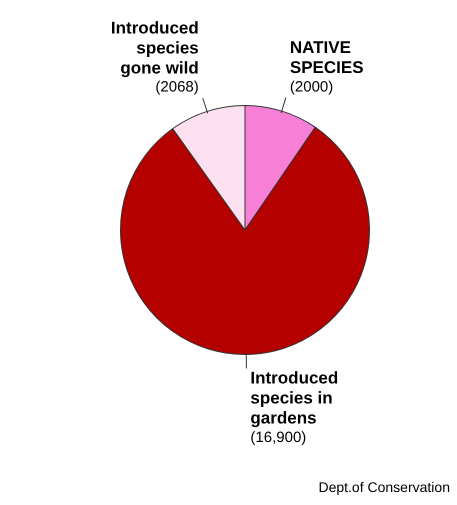 The height and width of the screenshot is (505, 457). What do you see at coordinates (278, 437) in the screenshot?
I see `data-label: (16,900)` at bounding box center [278, 437].